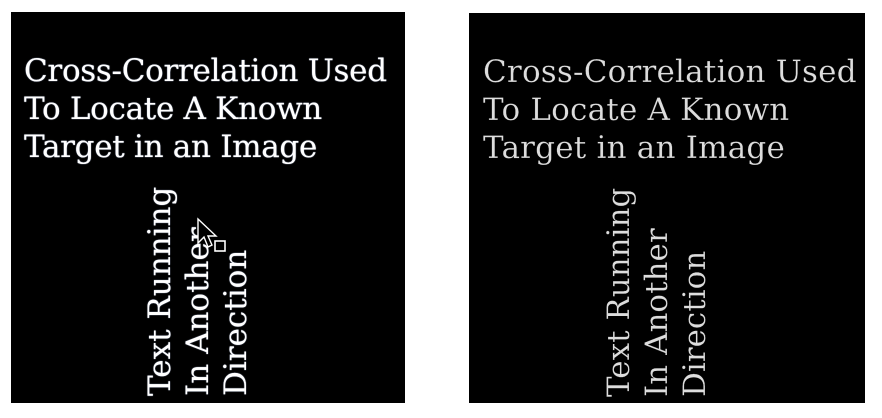 This screenshot has height=418, width=882. I want to click on vertical-text-block-result: Text Running In Another Direction, so click(657, 292).